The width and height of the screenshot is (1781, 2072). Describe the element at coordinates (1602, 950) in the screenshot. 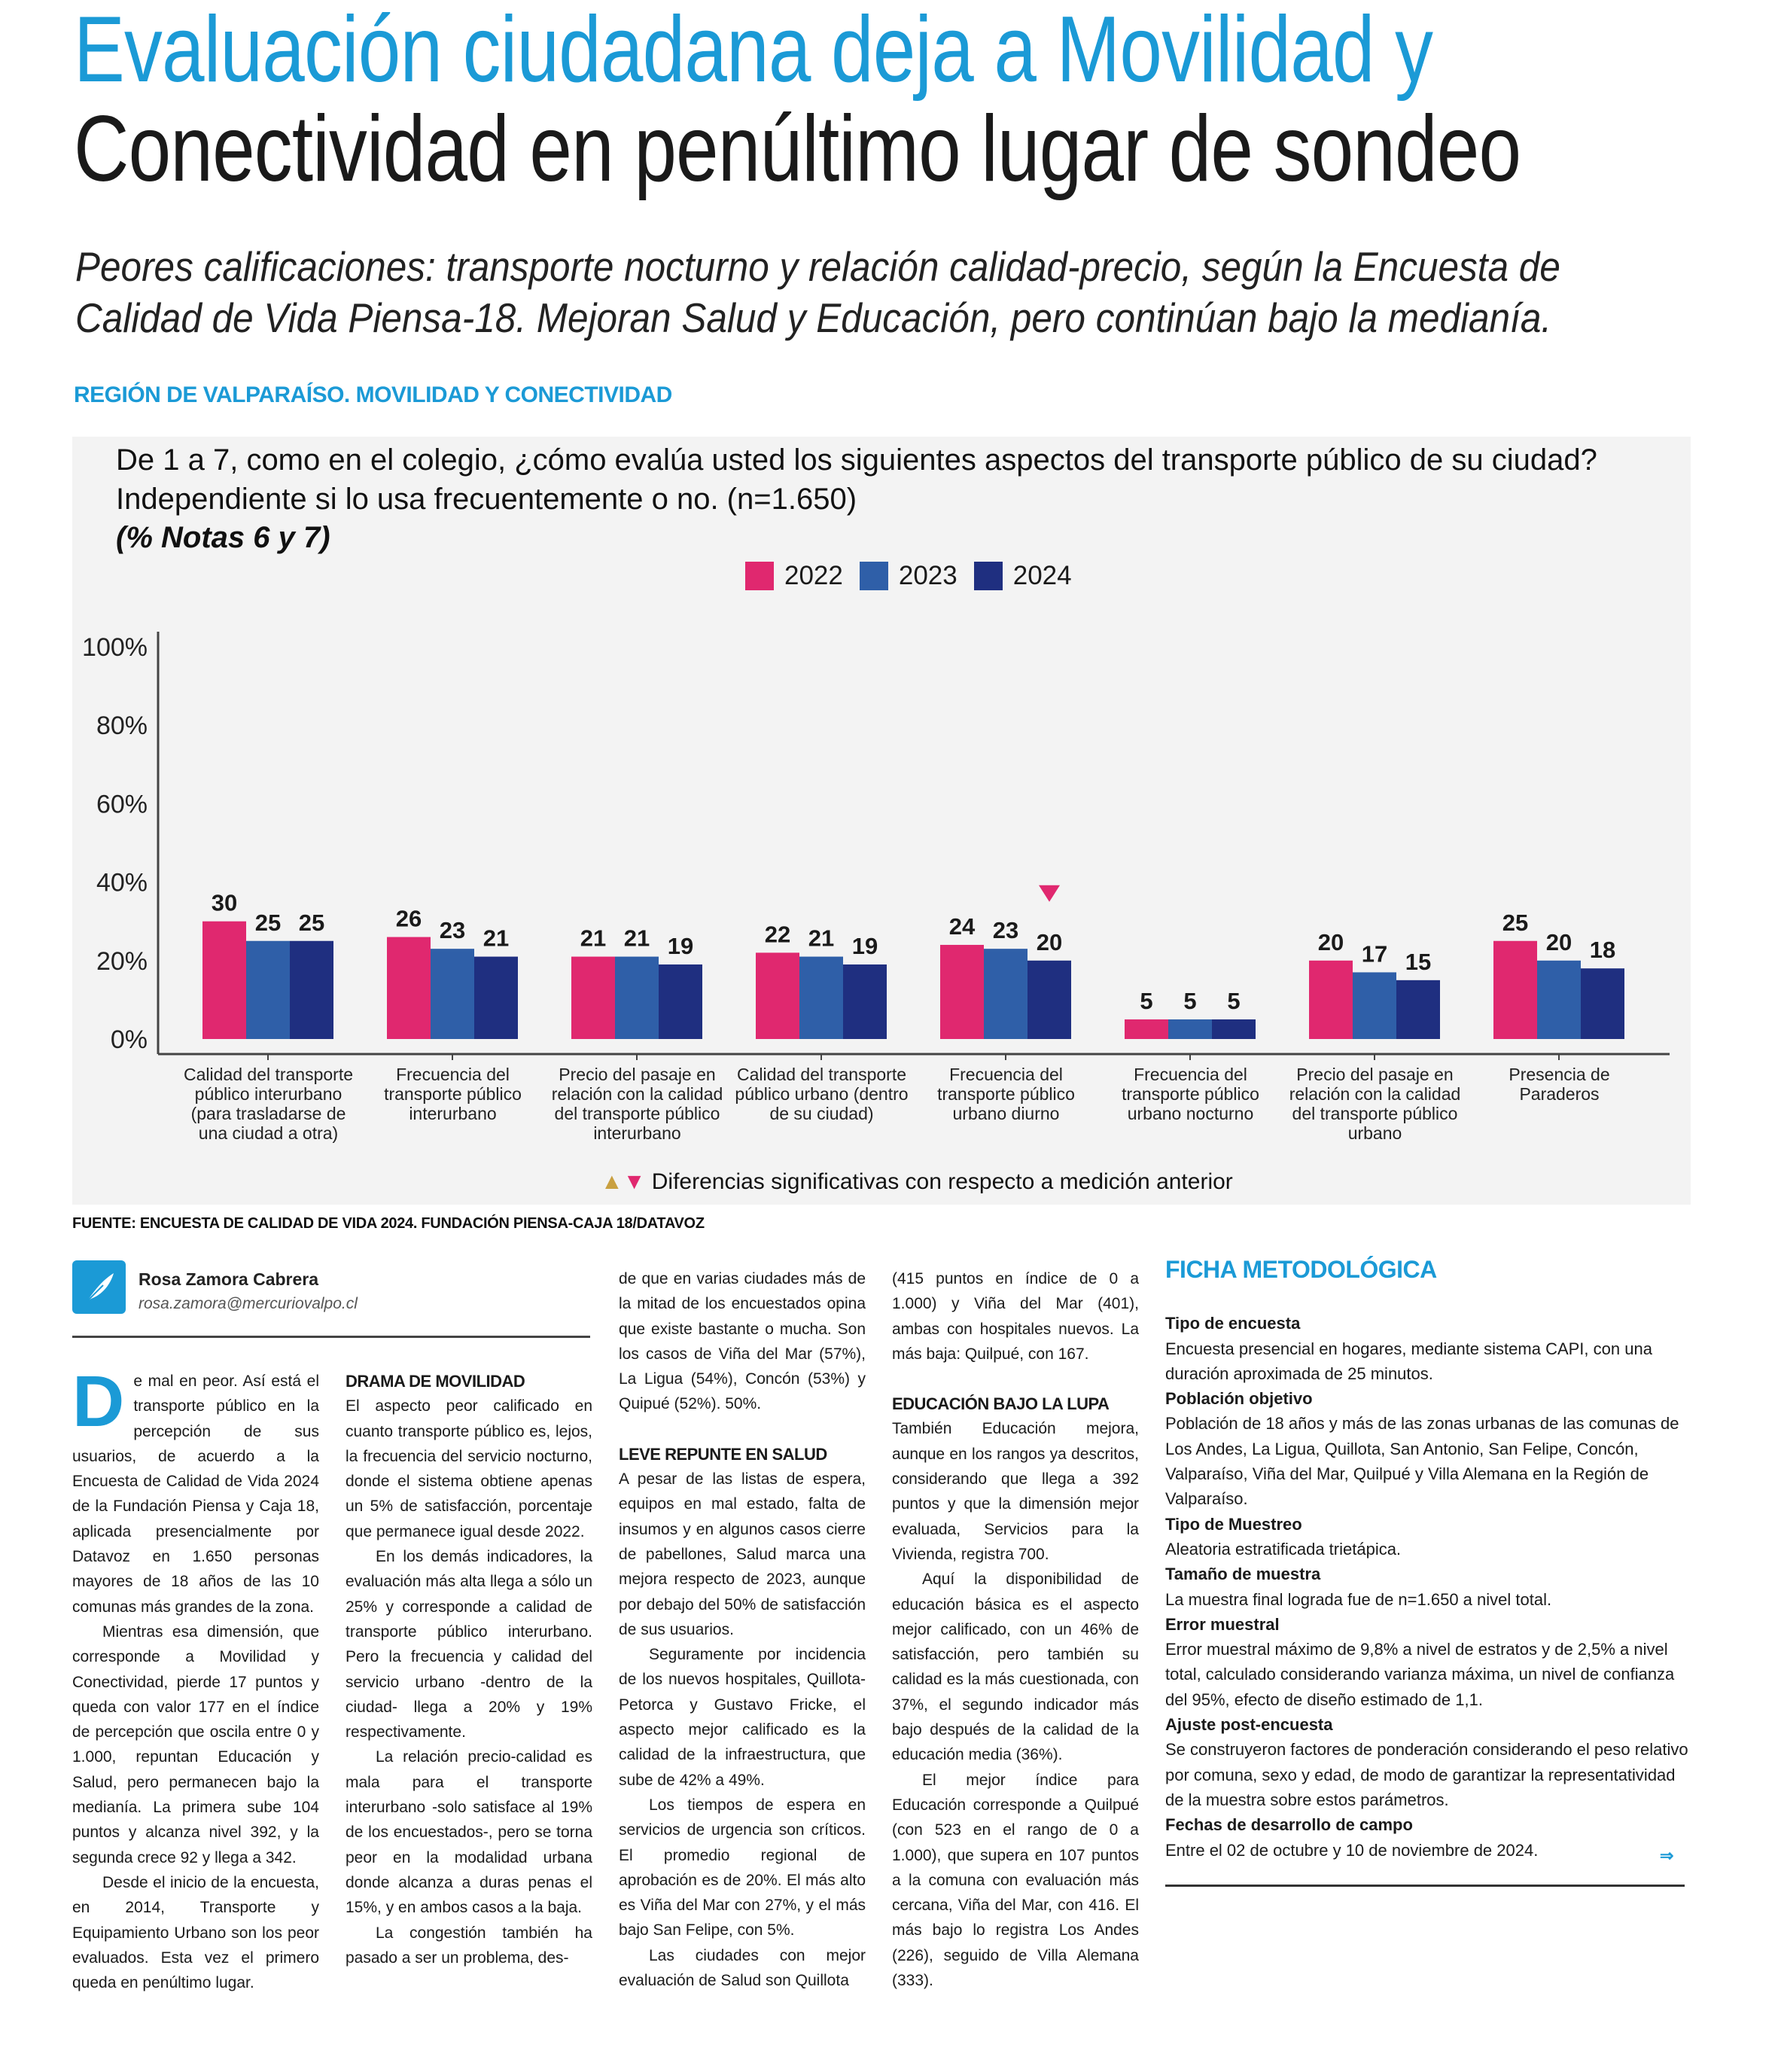

I see `data-label: 18` at that location.